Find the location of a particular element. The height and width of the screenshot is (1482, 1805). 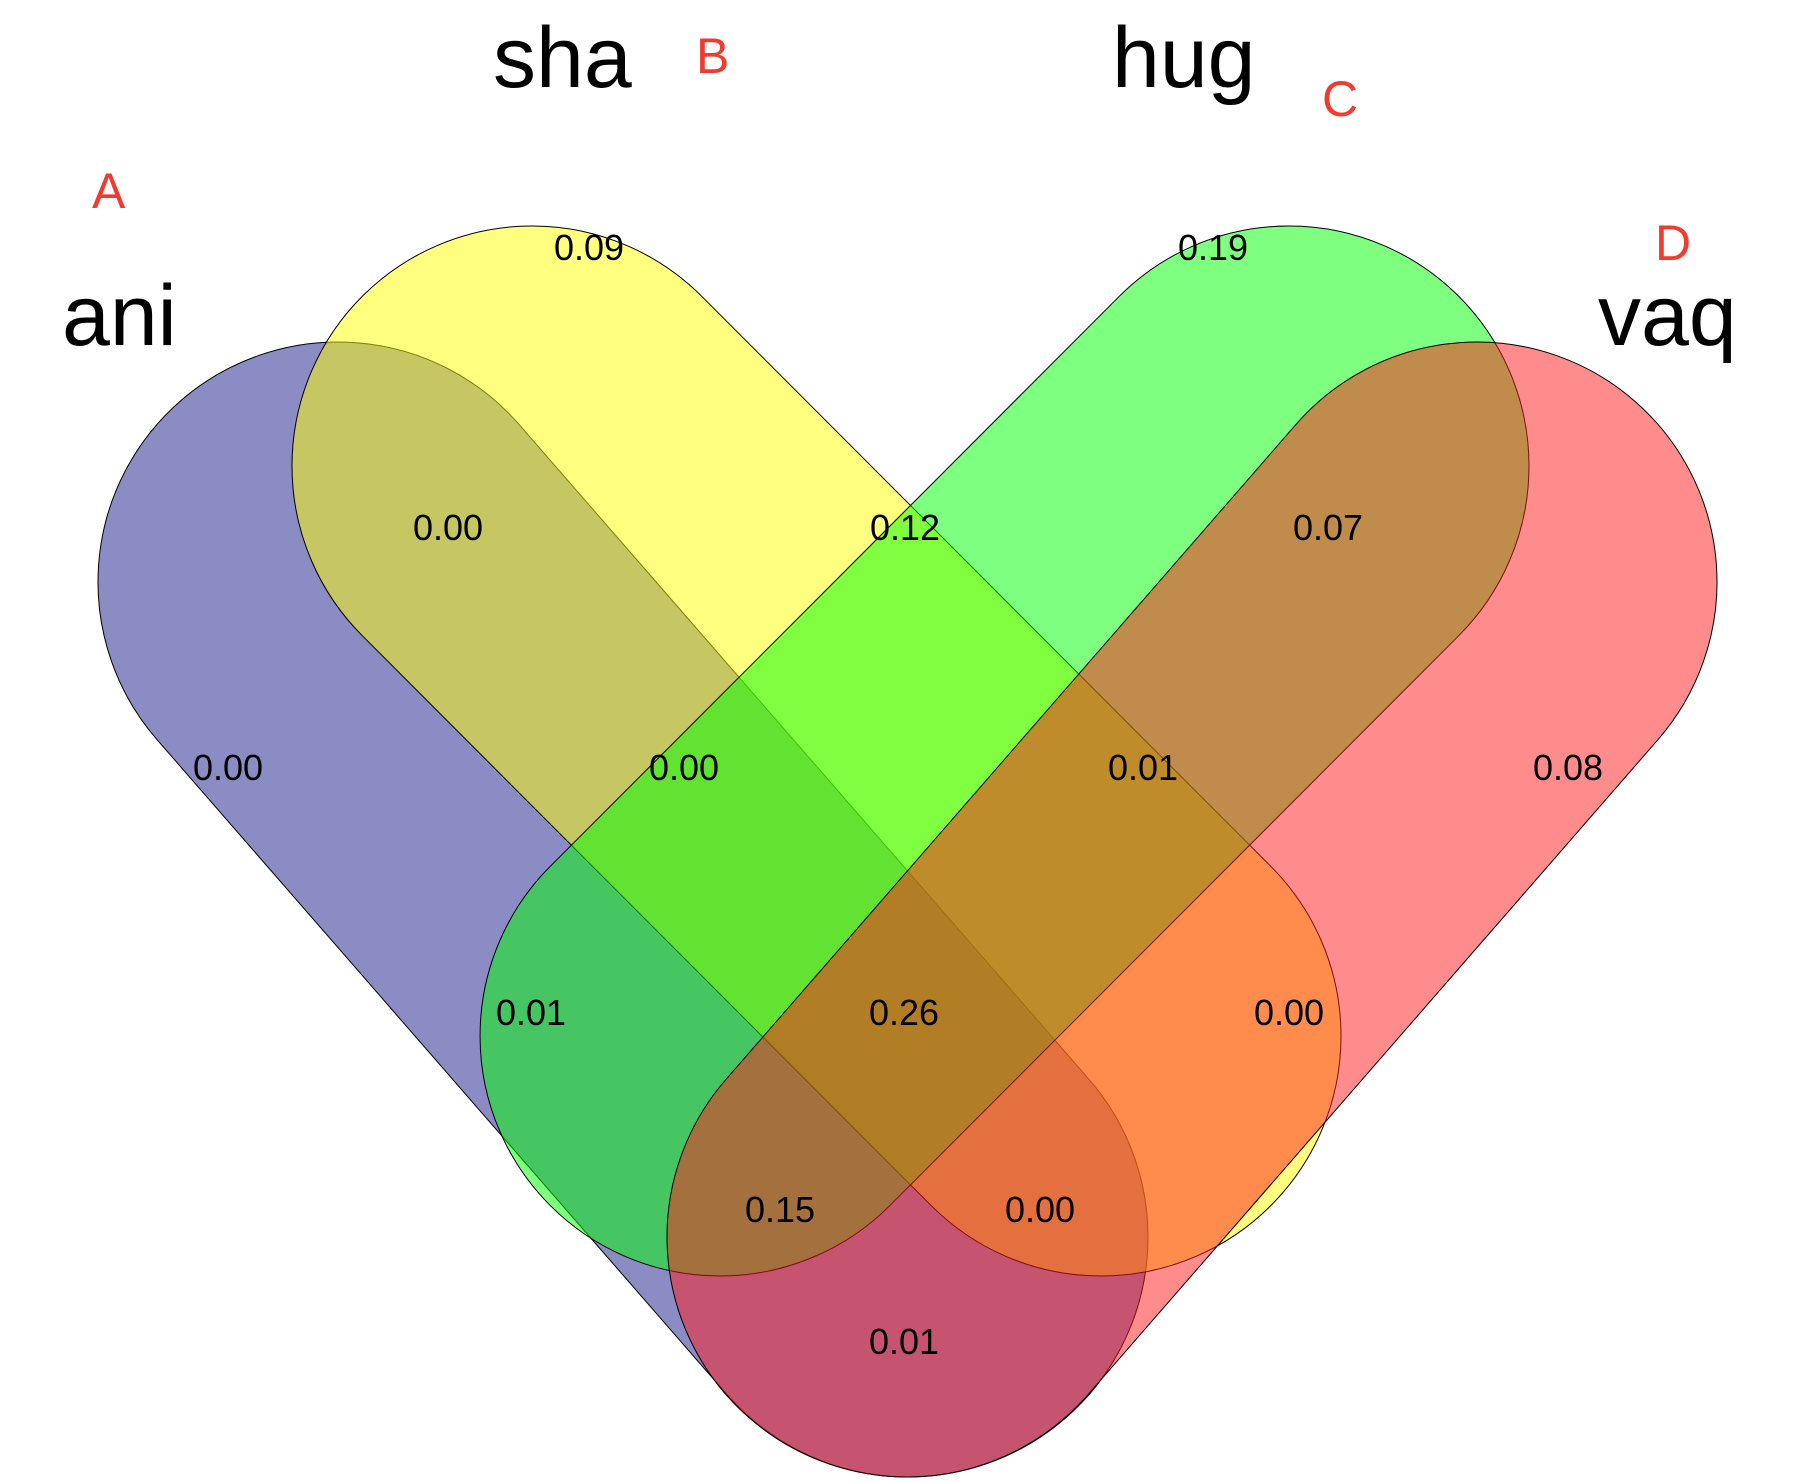

region-value-bc: 0.12 is located at coordinates (905, 527).